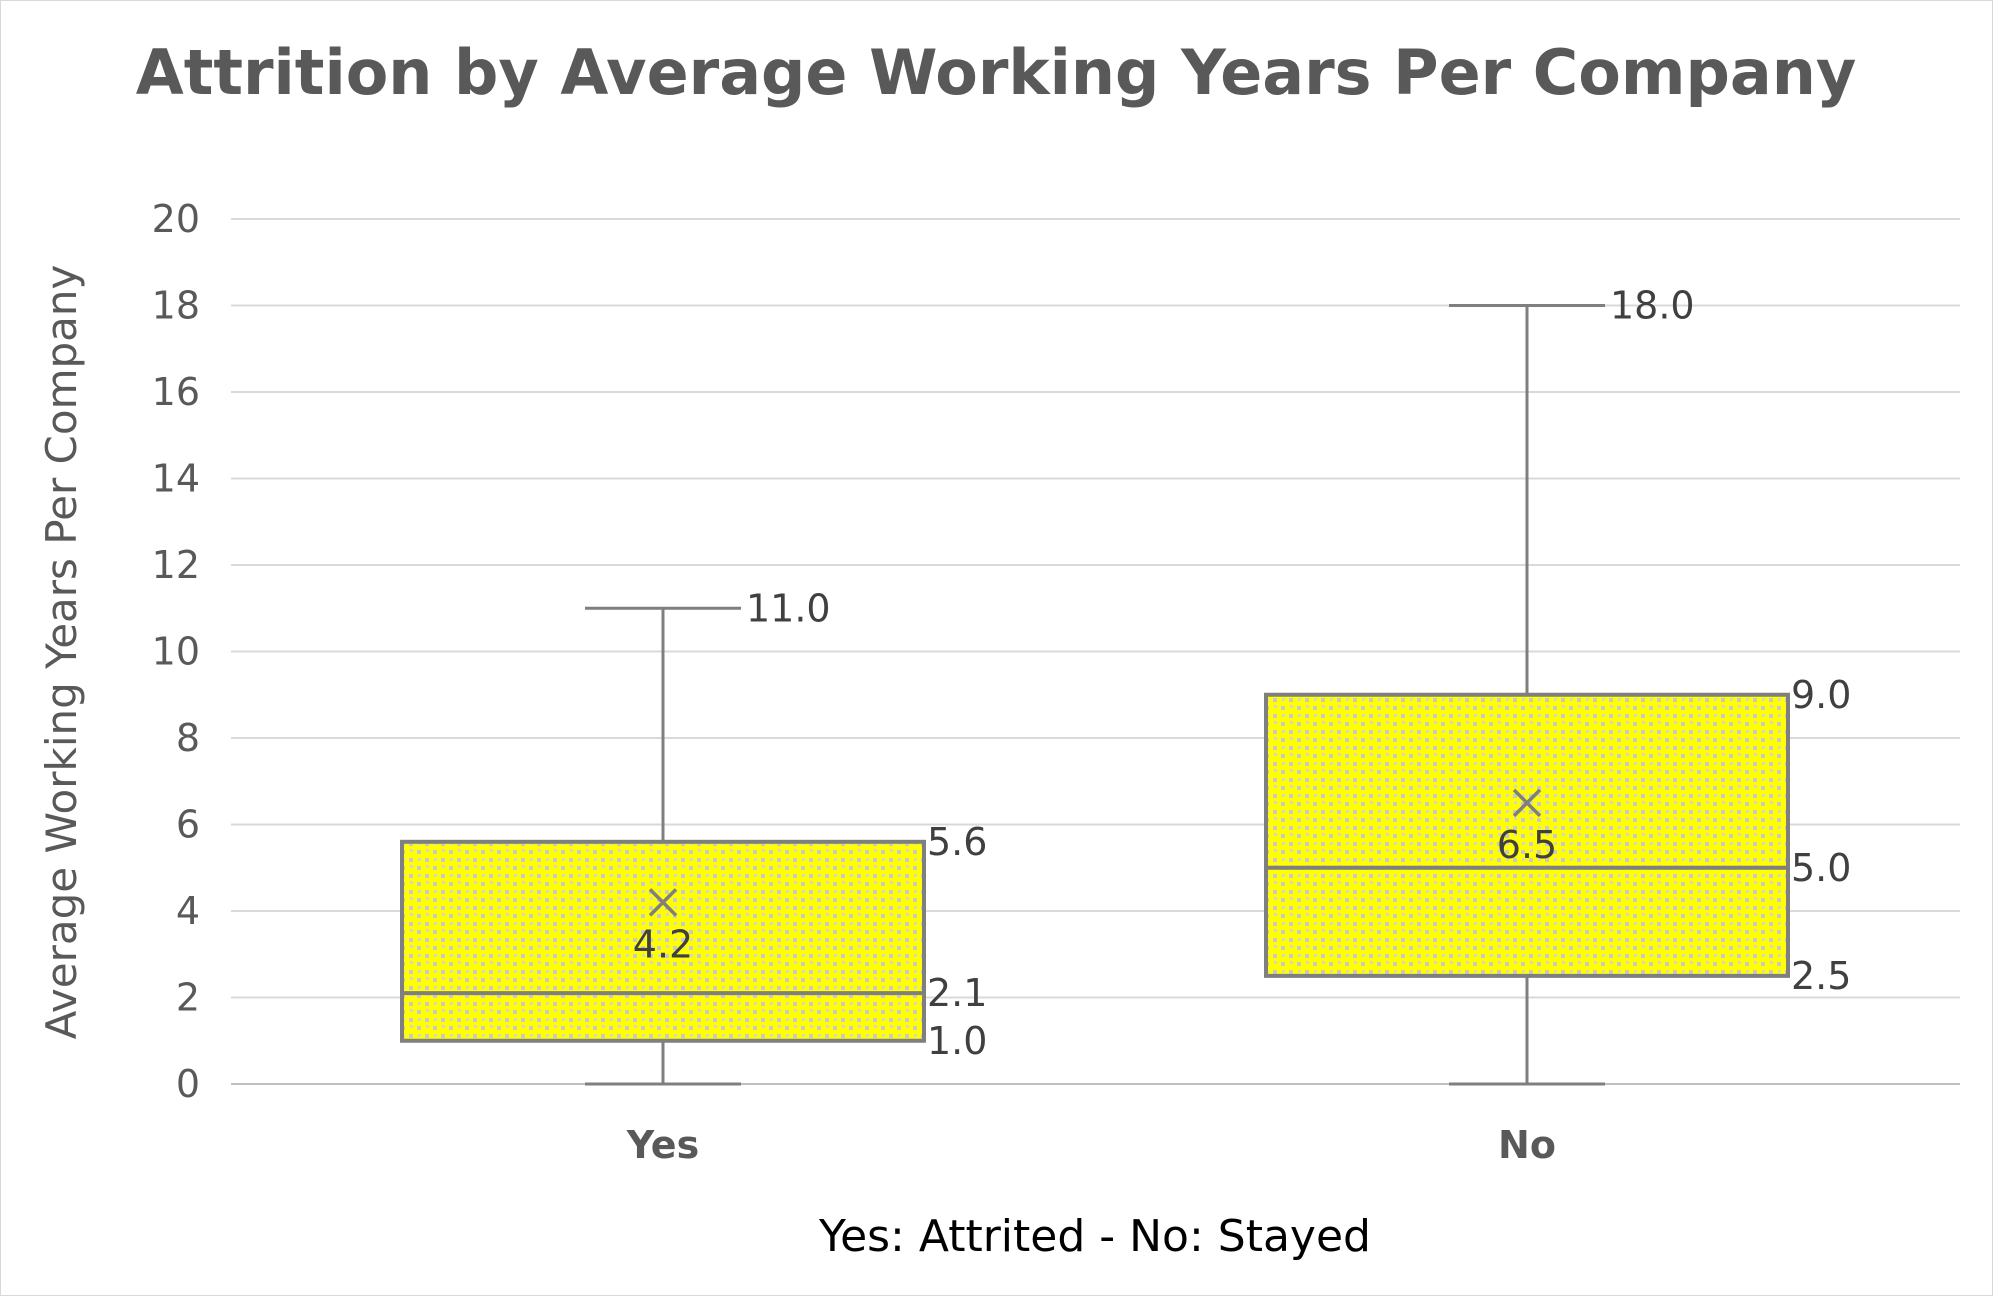  What do you see at coordinates (188, 738) in the screenshot?
I see `y-tick-label: 8` at bounding box center [188, 738].